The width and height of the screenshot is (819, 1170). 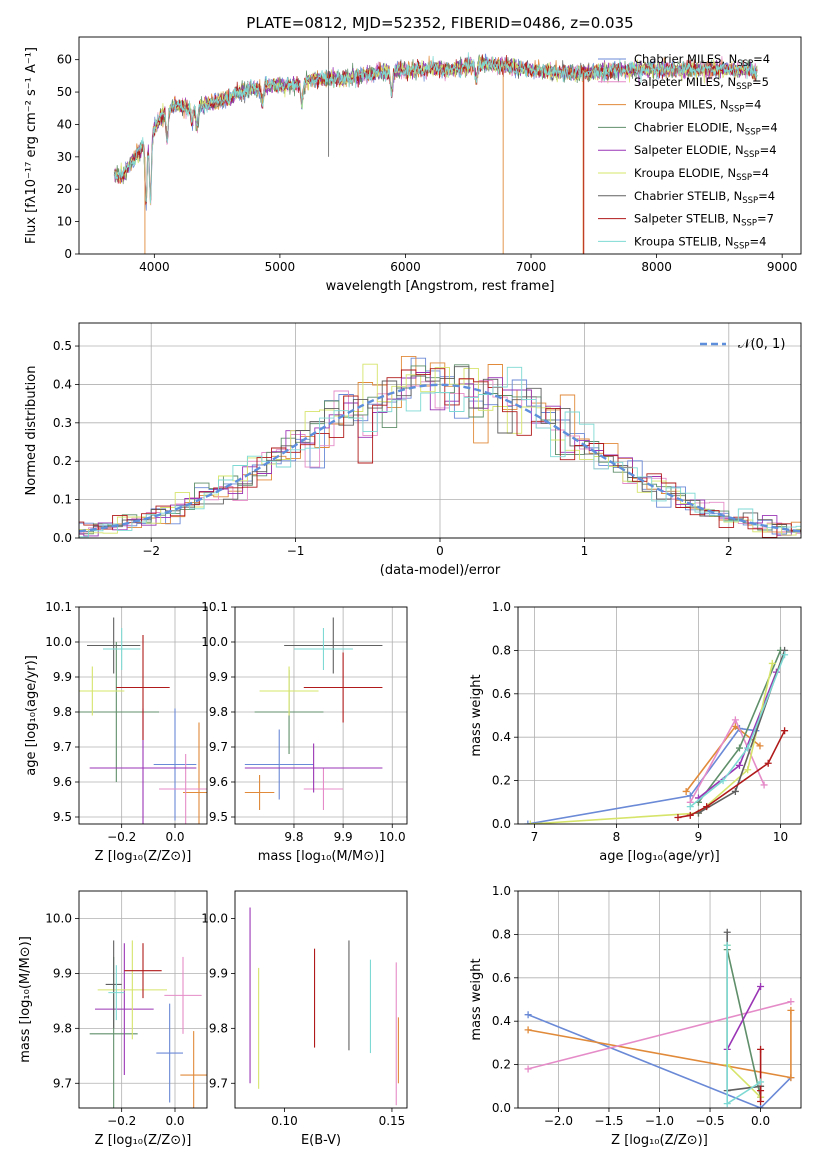 I want to click on hist-line-c8, so click(x=440, y=452).